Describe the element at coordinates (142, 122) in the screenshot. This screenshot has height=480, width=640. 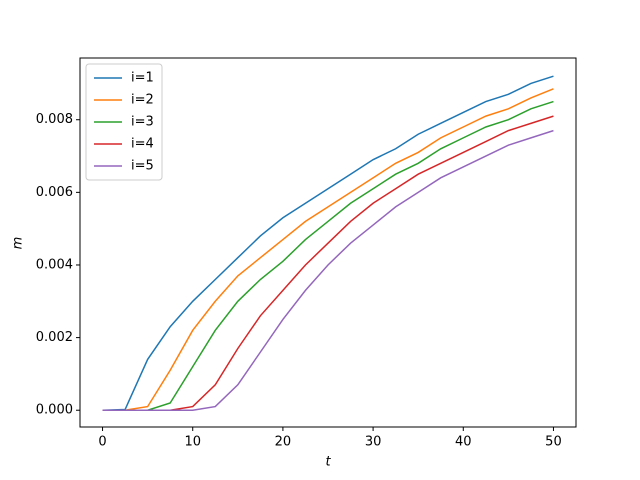
I see `legend-label: i=3` at that location.